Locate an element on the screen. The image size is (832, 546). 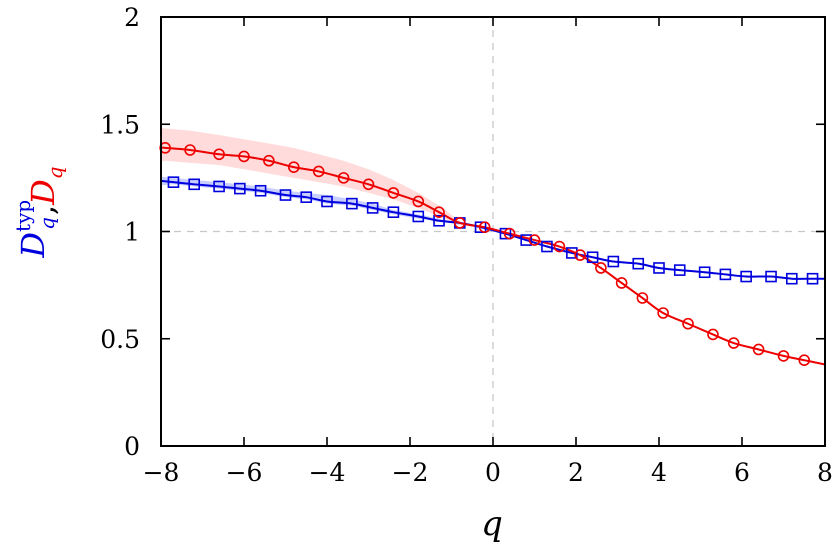
x-tick-label: 6 is located at coordinates (742, 472).